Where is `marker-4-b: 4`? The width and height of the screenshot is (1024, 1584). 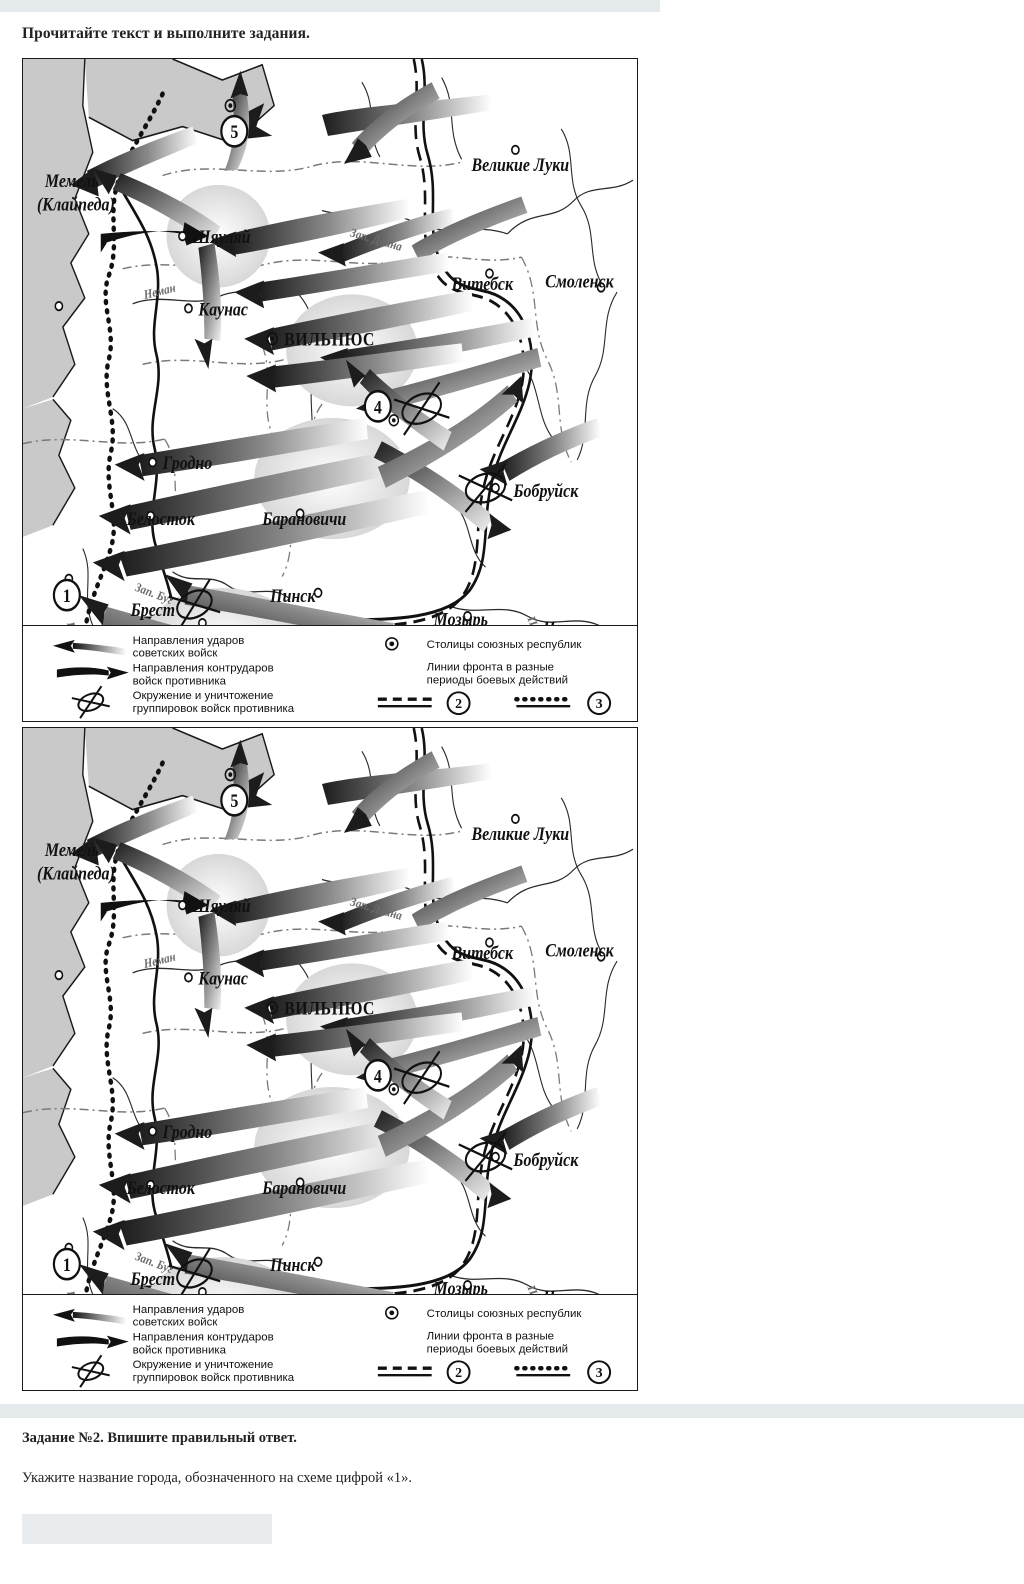
marker-4-b: 4 is located at coordinates (377, 1075).